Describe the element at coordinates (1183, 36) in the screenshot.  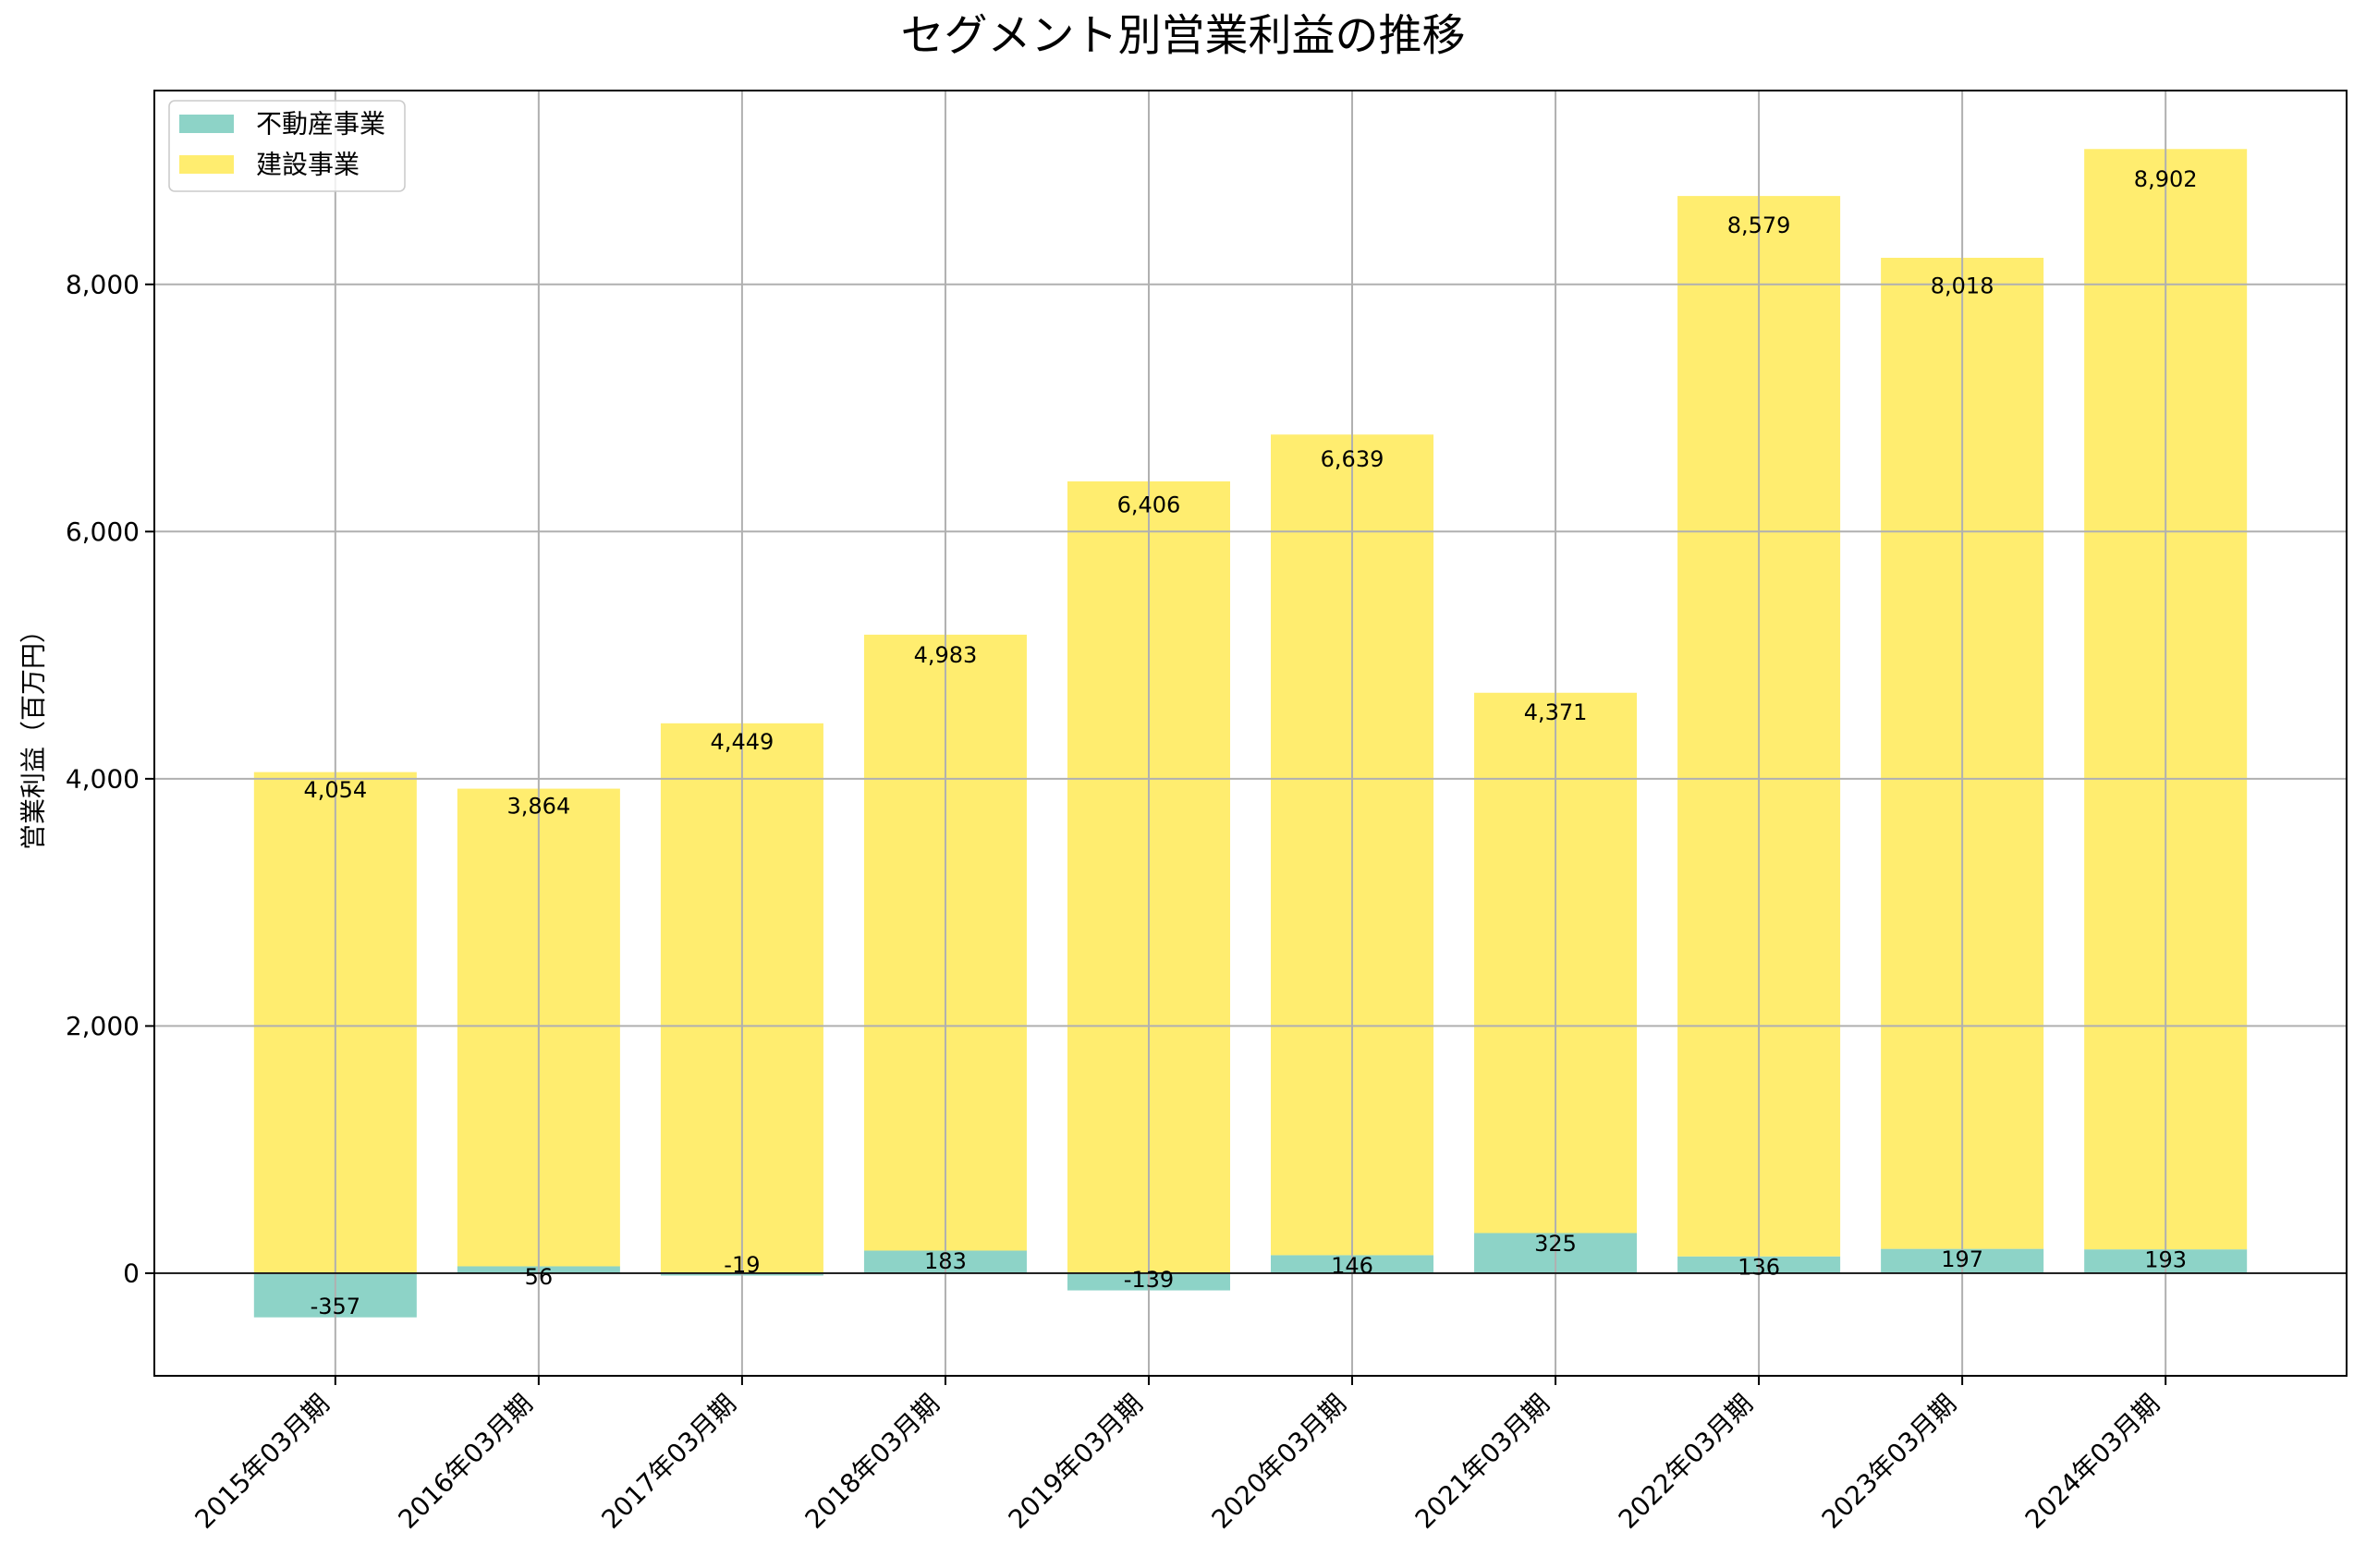
I see `chart-title: セグメント別営業利益の推移` at that location.